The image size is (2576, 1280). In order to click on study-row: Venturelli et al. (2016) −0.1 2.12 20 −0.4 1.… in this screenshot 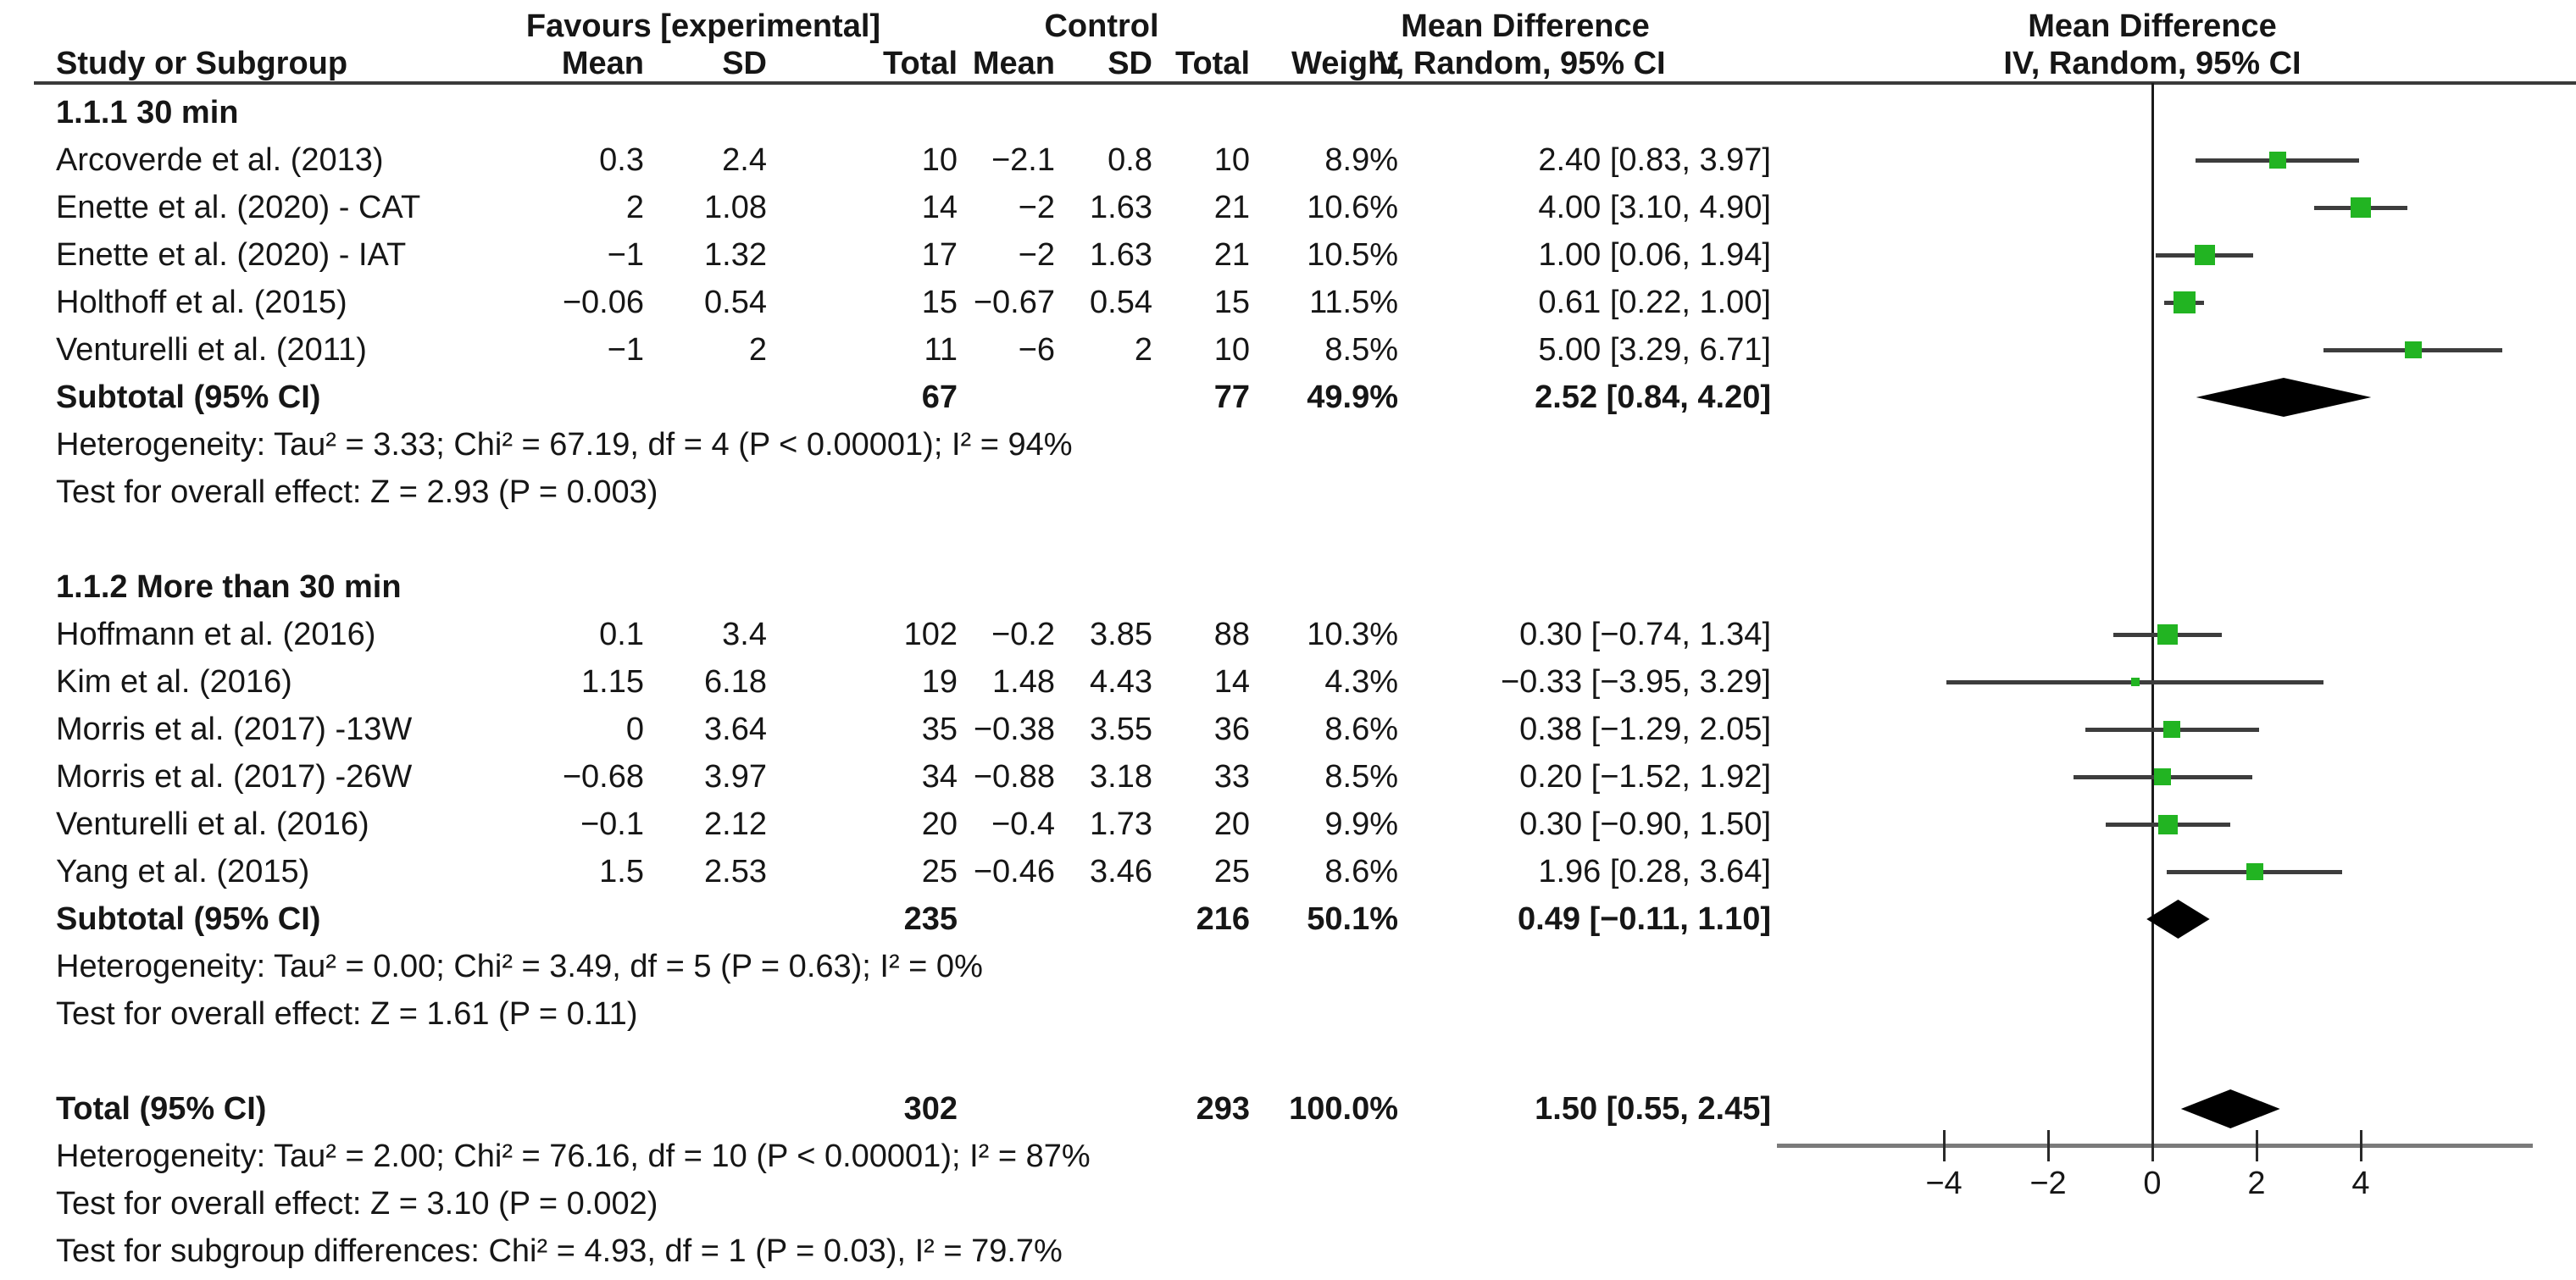, I will do `click(1288, 824)`.